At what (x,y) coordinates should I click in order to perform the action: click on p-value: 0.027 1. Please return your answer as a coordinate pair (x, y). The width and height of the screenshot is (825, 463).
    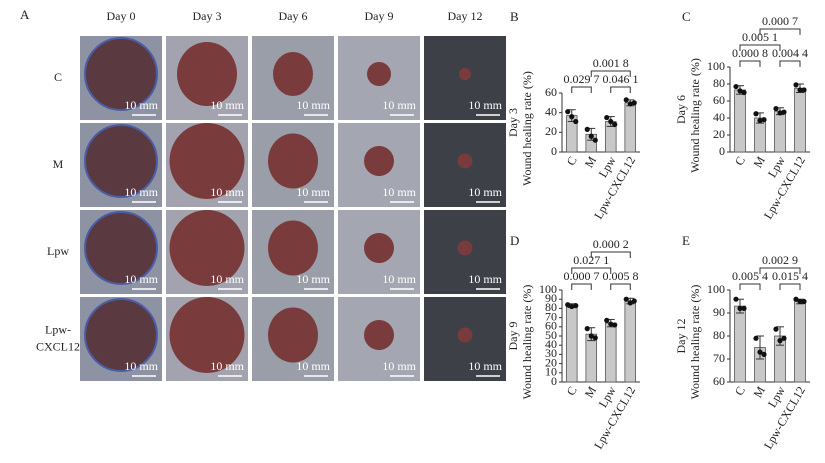
    Looking at the image, I should click on (591, 260).